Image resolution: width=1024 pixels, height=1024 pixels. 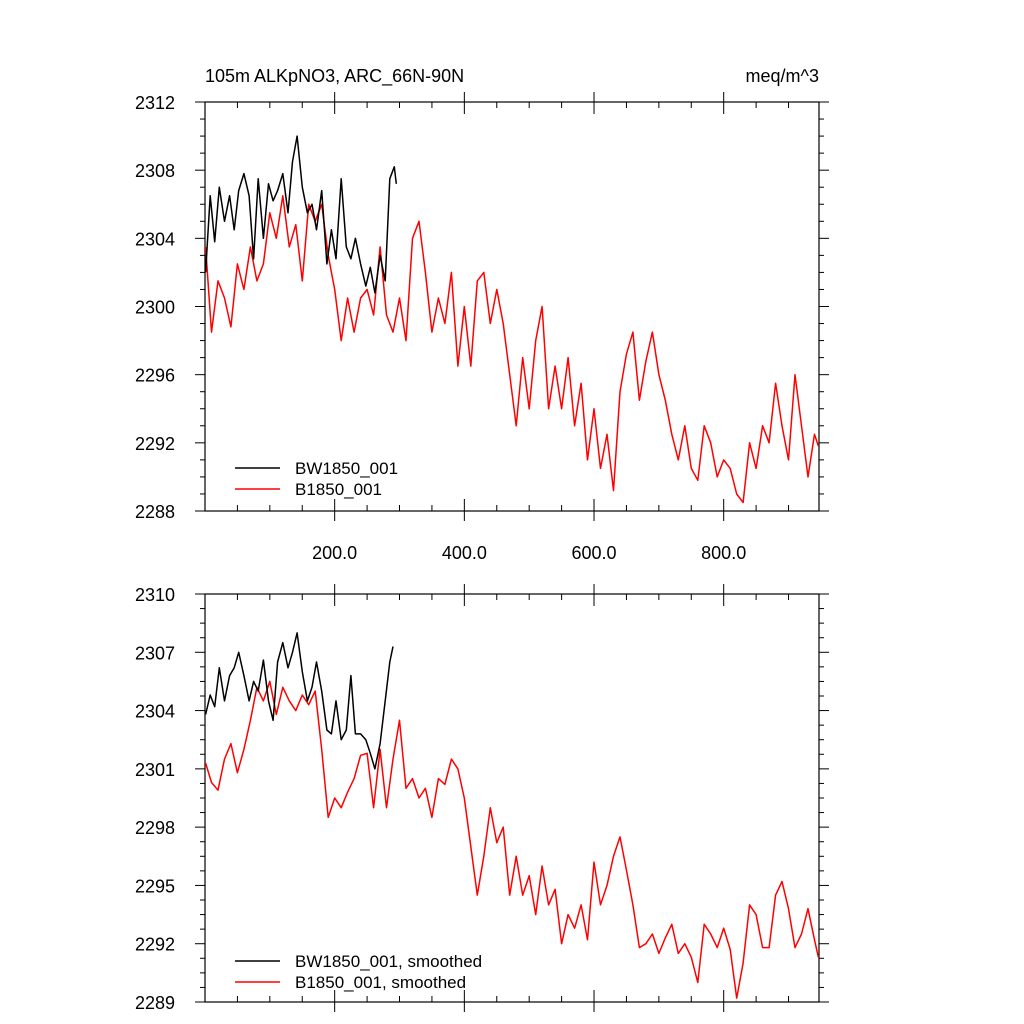 I want to click on legend-label: B1850_001, smoothed, so click(x=380, y=982).